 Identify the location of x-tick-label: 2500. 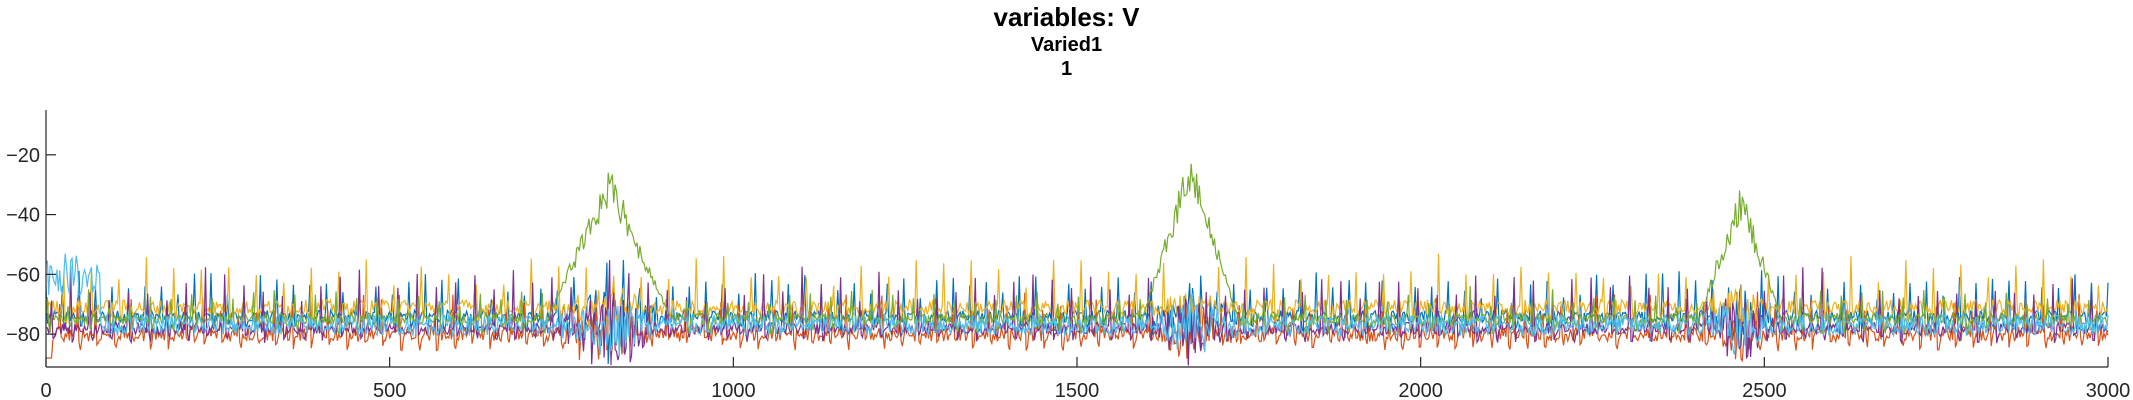
(1764, 390).